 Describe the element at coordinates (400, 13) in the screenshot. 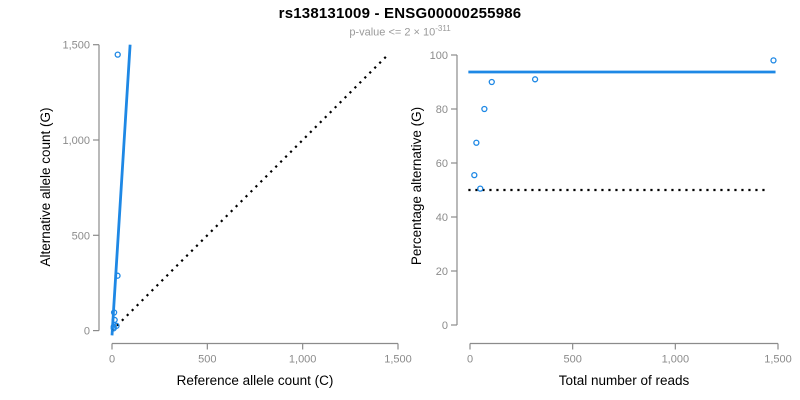

I see `chart-title: rs138131009 - ENSG00000255986` at that location.